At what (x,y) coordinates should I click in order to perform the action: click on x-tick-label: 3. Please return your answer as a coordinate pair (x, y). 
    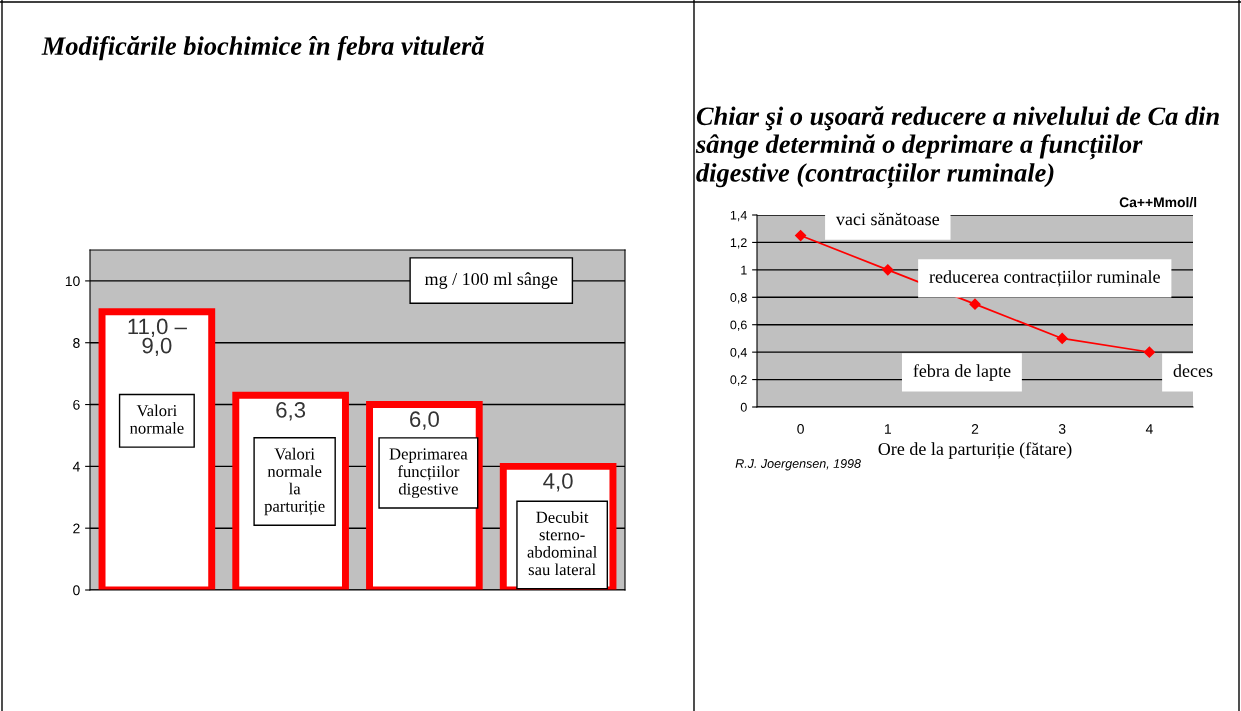
    Looking at the image, I should click on (1062, 429).